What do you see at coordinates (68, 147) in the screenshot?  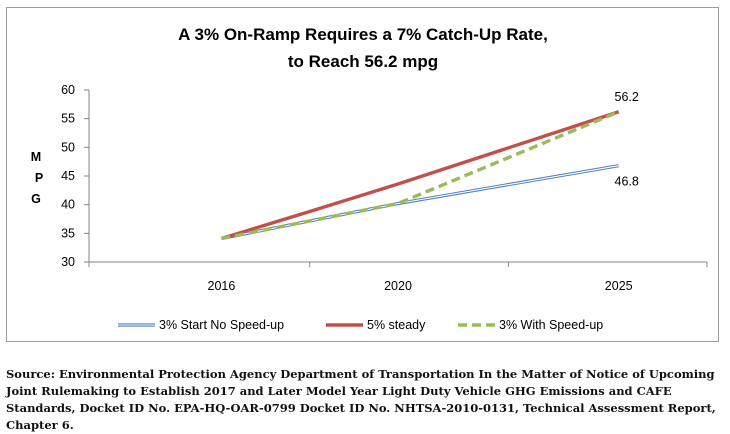 I see `y-tick-label: 50` at bounding box center [68, 147].